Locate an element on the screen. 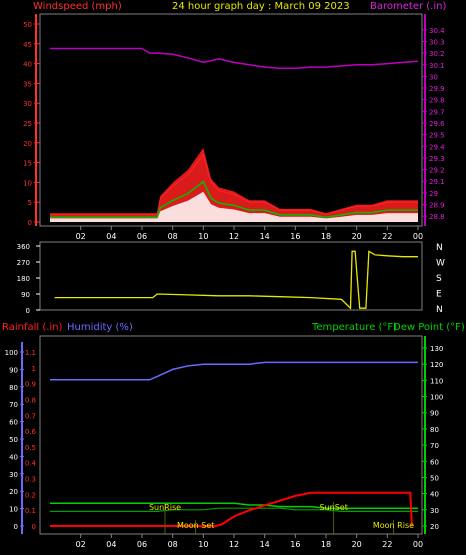 This screenshot has height=555, width=466. temp-tick-label: 120 is located at coordinates (436, 365).